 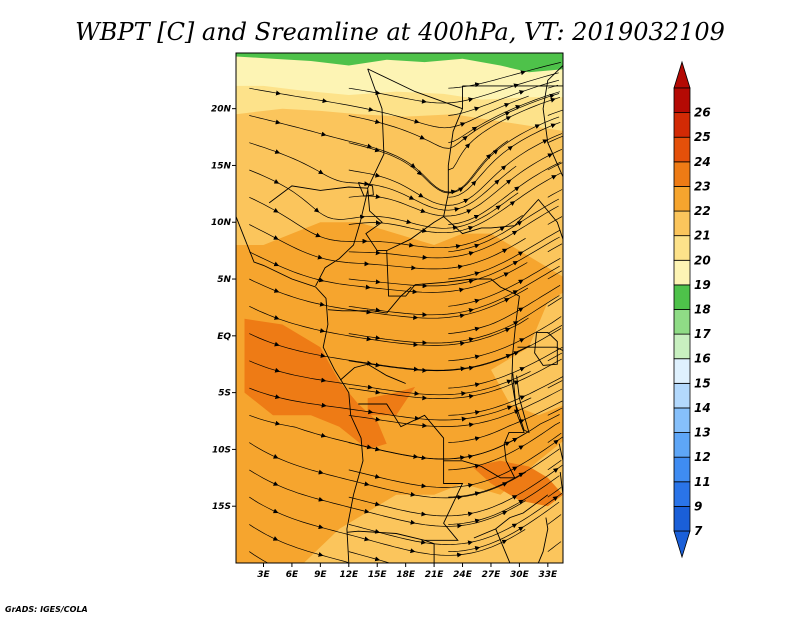 What do you see at coordinates (702, 482) in the screenshot?
I see `colorbar-label: 11` at bounding box center [702, 482].